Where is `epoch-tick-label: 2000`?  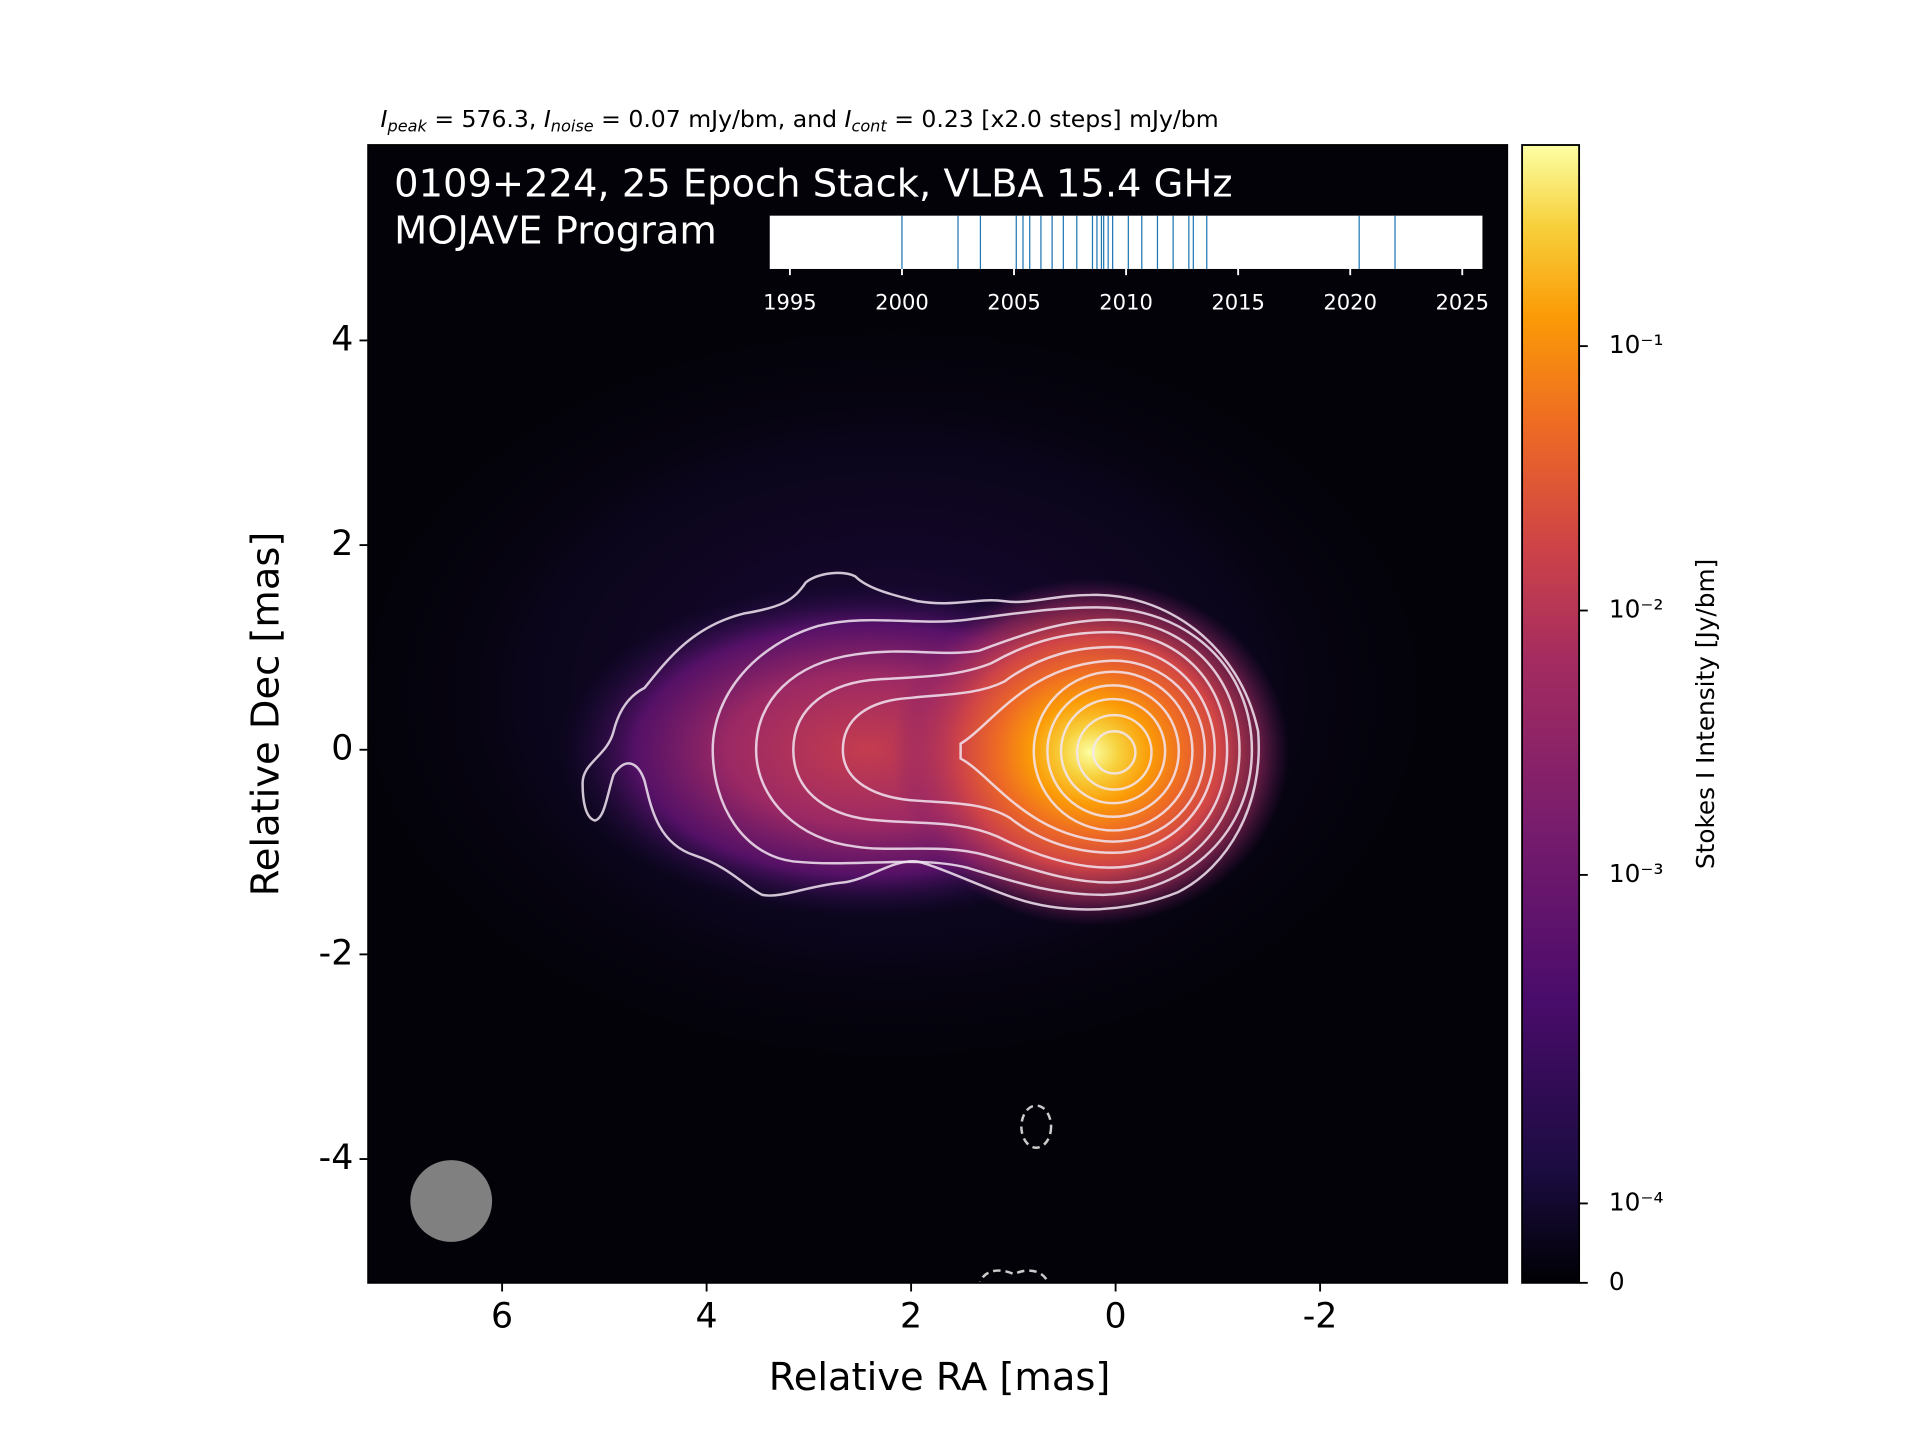
epoch-tick-label: 2000 is located at coordinates (902, 302).